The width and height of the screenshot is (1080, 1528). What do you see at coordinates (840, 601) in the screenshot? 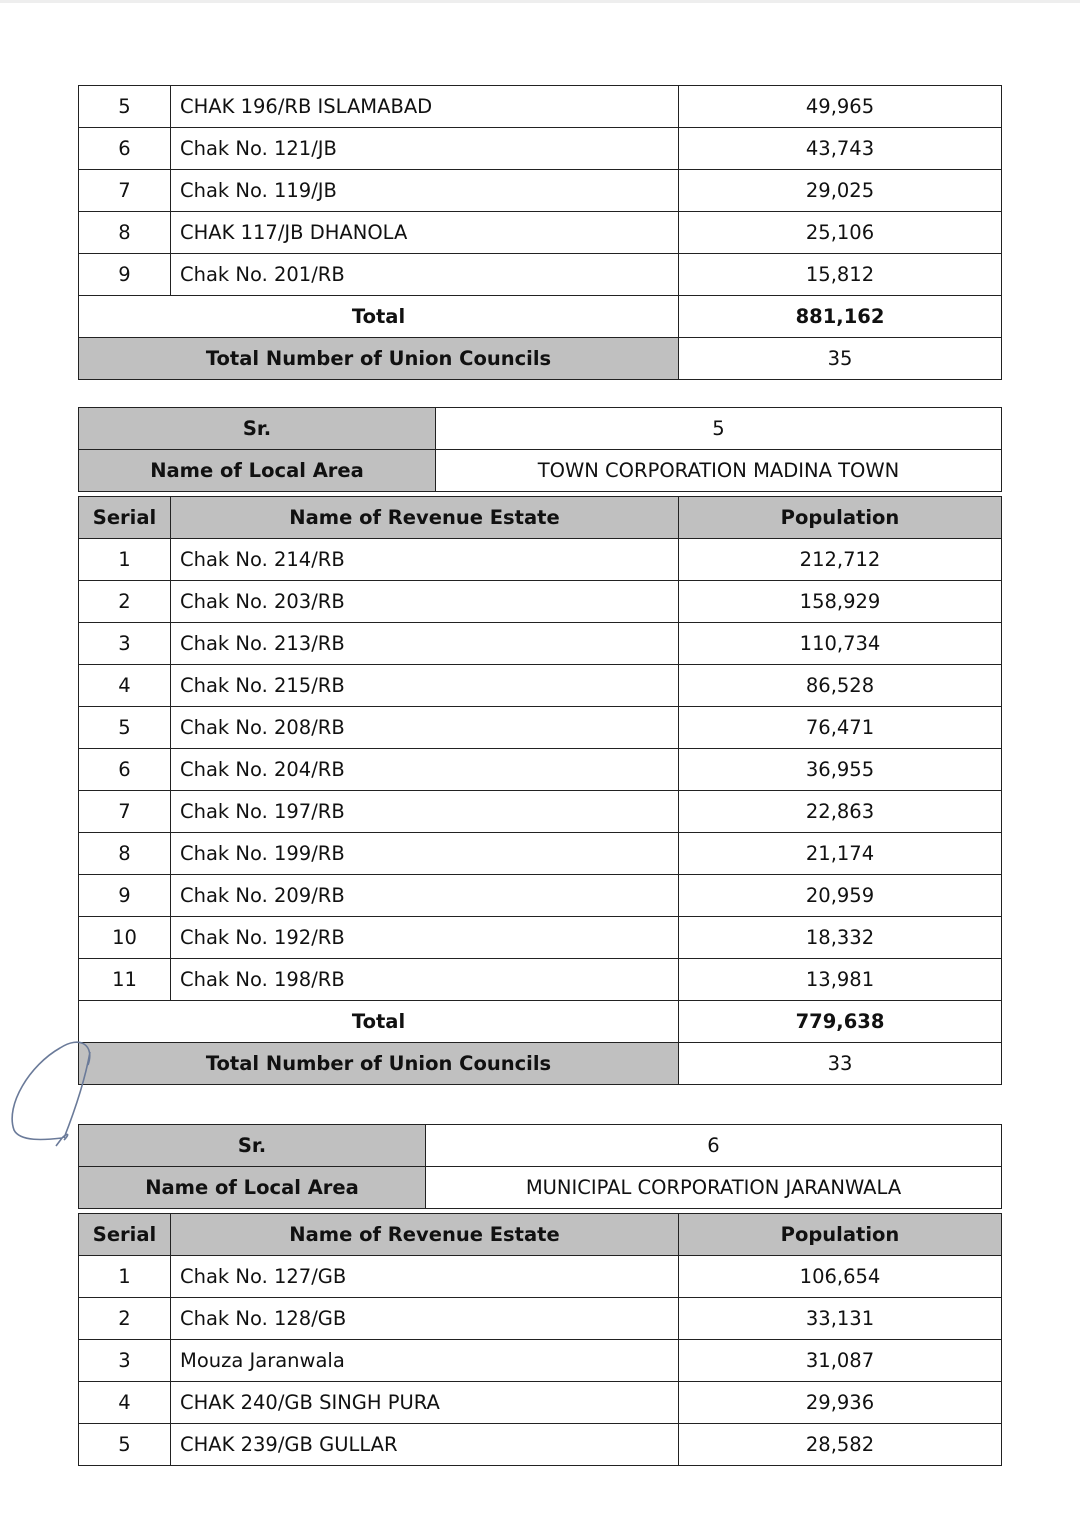
I see `population-cell: 158,929` at bounding box center [840, 601].